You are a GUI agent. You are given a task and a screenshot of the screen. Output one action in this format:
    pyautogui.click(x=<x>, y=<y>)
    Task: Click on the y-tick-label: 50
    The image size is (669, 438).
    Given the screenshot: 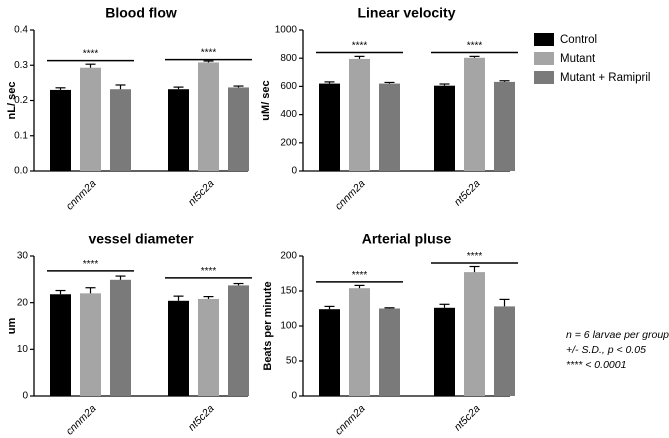 What is the action you would take?
    pyautogui.click(x=292, y=361)
    